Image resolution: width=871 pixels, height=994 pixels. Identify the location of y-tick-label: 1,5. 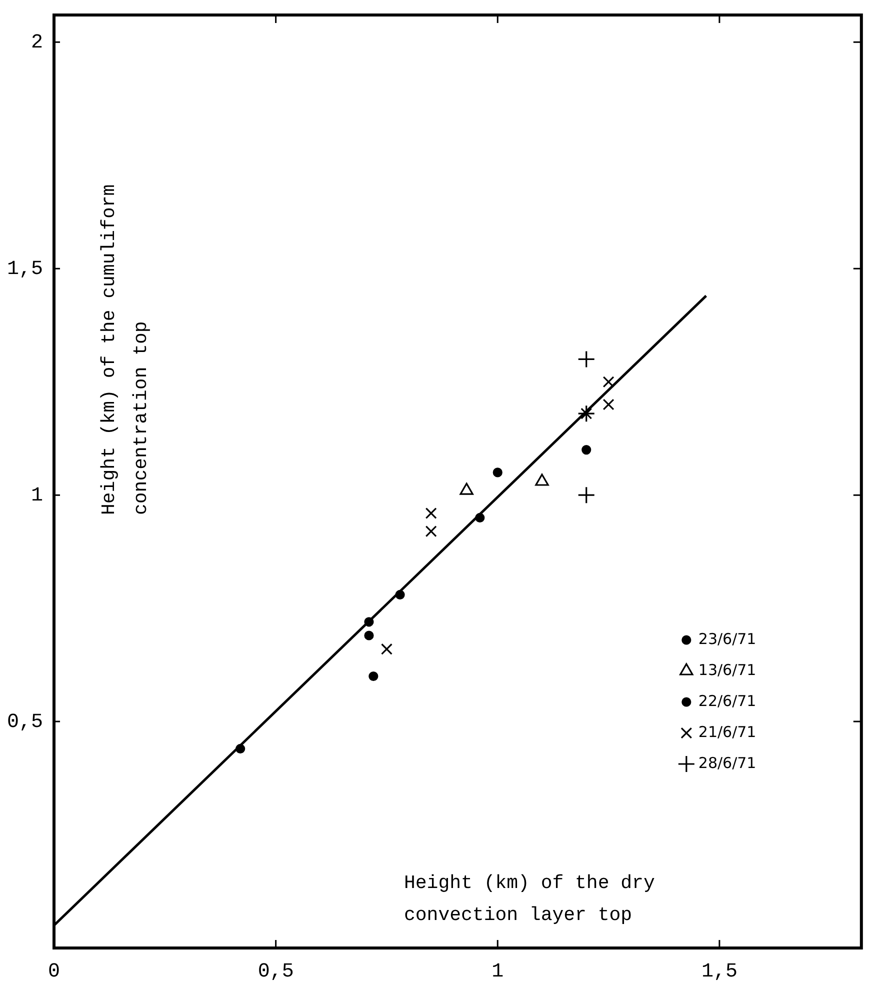
(25, 269).